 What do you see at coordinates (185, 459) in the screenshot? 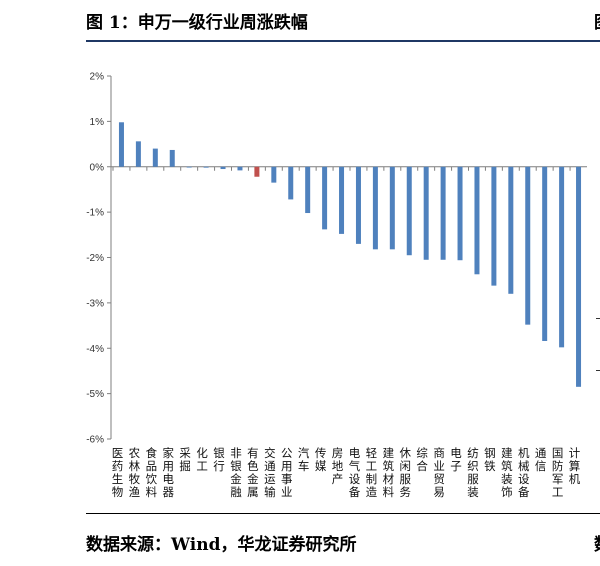
I see `category-label: 采掘` at bounding box center [185, 459].